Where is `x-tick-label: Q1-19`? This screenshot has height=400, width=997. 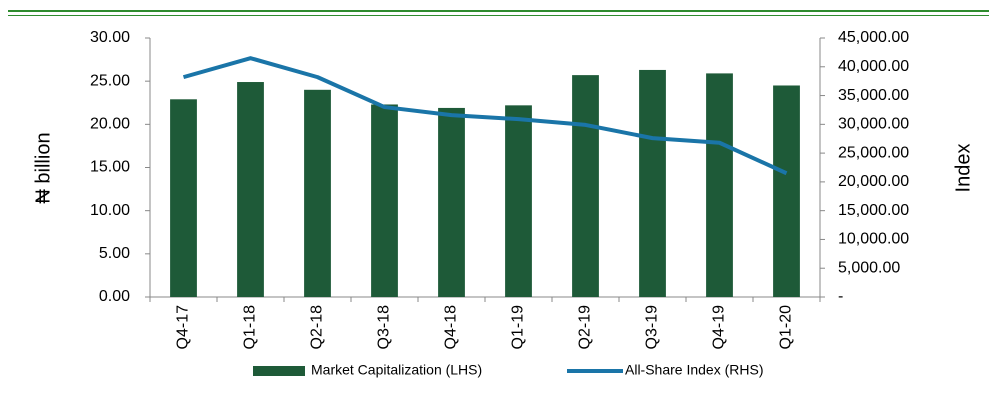 x-tick-label: Q1-19 is located at coordinates (518, 327).